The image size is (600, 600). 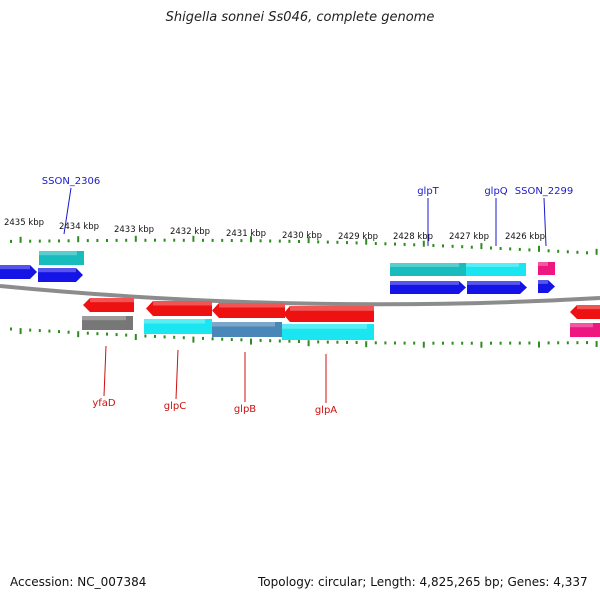 What do you see at coordinates (178, 326) in the screenshot?
I see `cog-block-cyan` at bounding box center [178, 326].